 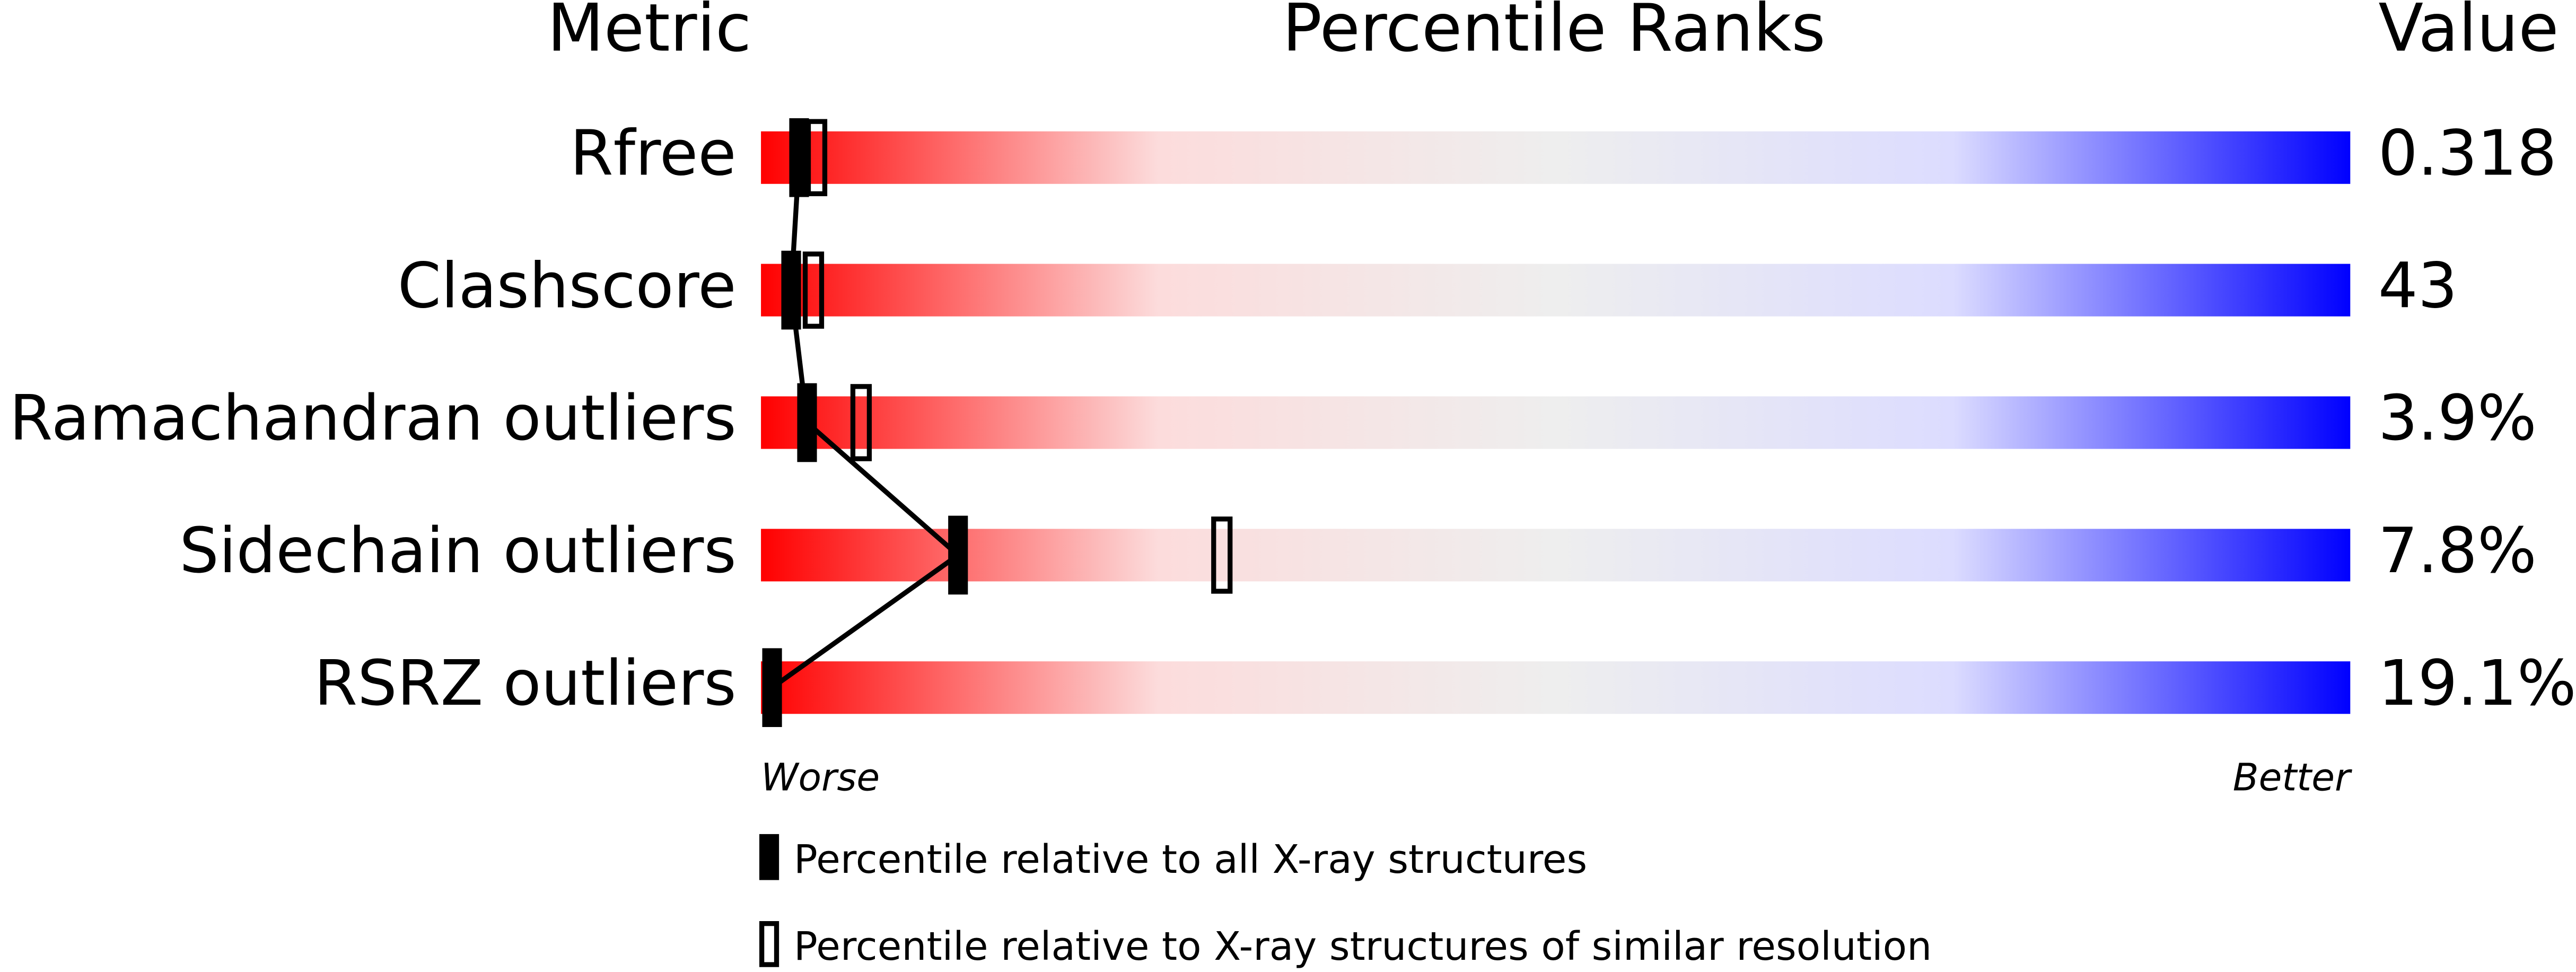 What do you see at coordinates (2477, 683) in the screenshot?
I see `metric-value: 19.1%` at bounding box center [2477, 683].